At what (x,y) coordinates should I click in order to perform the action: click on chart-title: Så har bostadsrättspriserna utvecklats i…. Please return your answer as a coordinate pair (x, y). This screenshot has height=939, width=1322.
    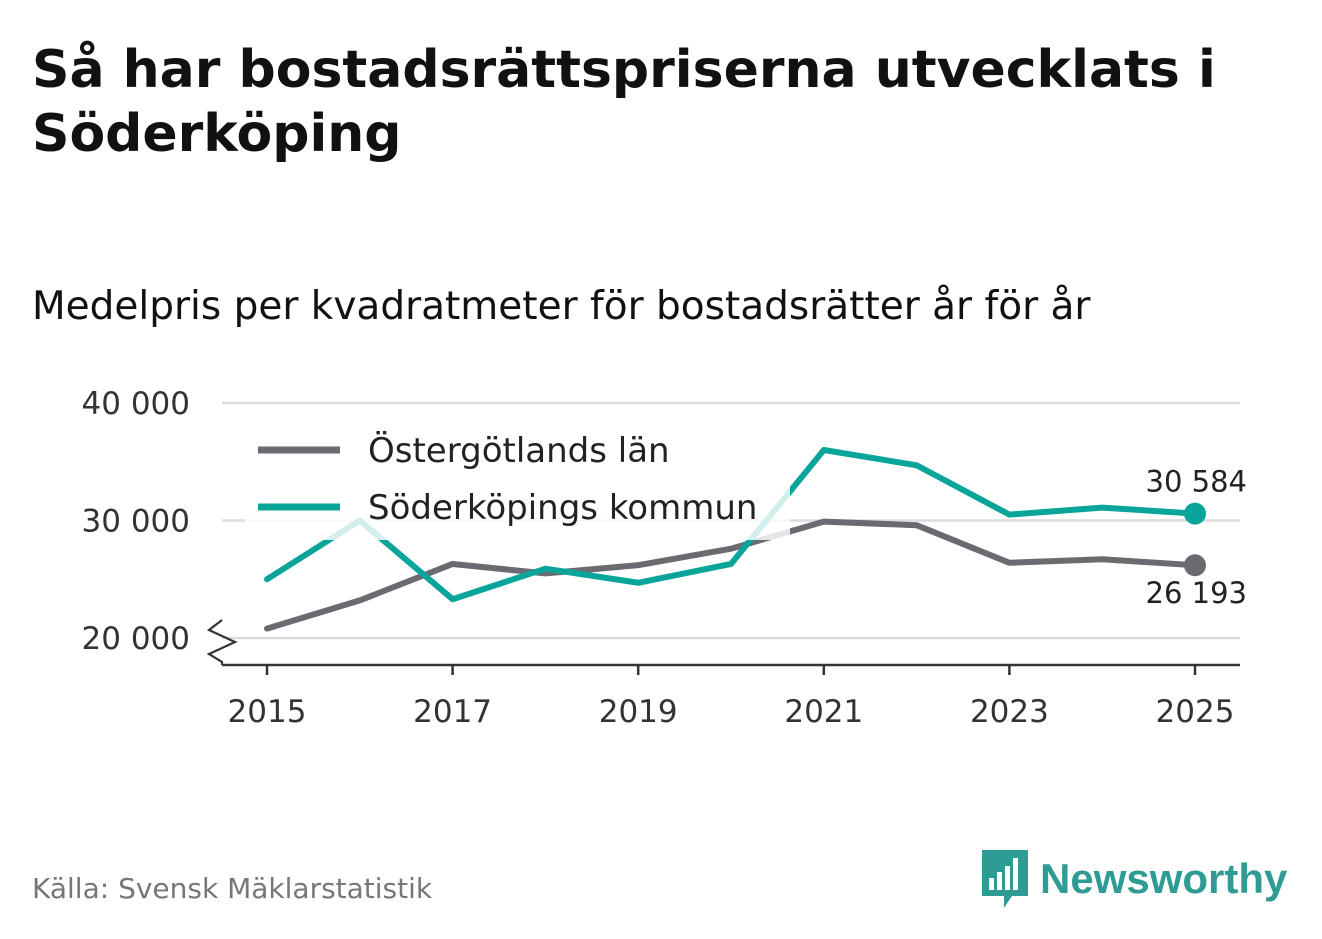
    Looking at the image, I should click on (624, 102).